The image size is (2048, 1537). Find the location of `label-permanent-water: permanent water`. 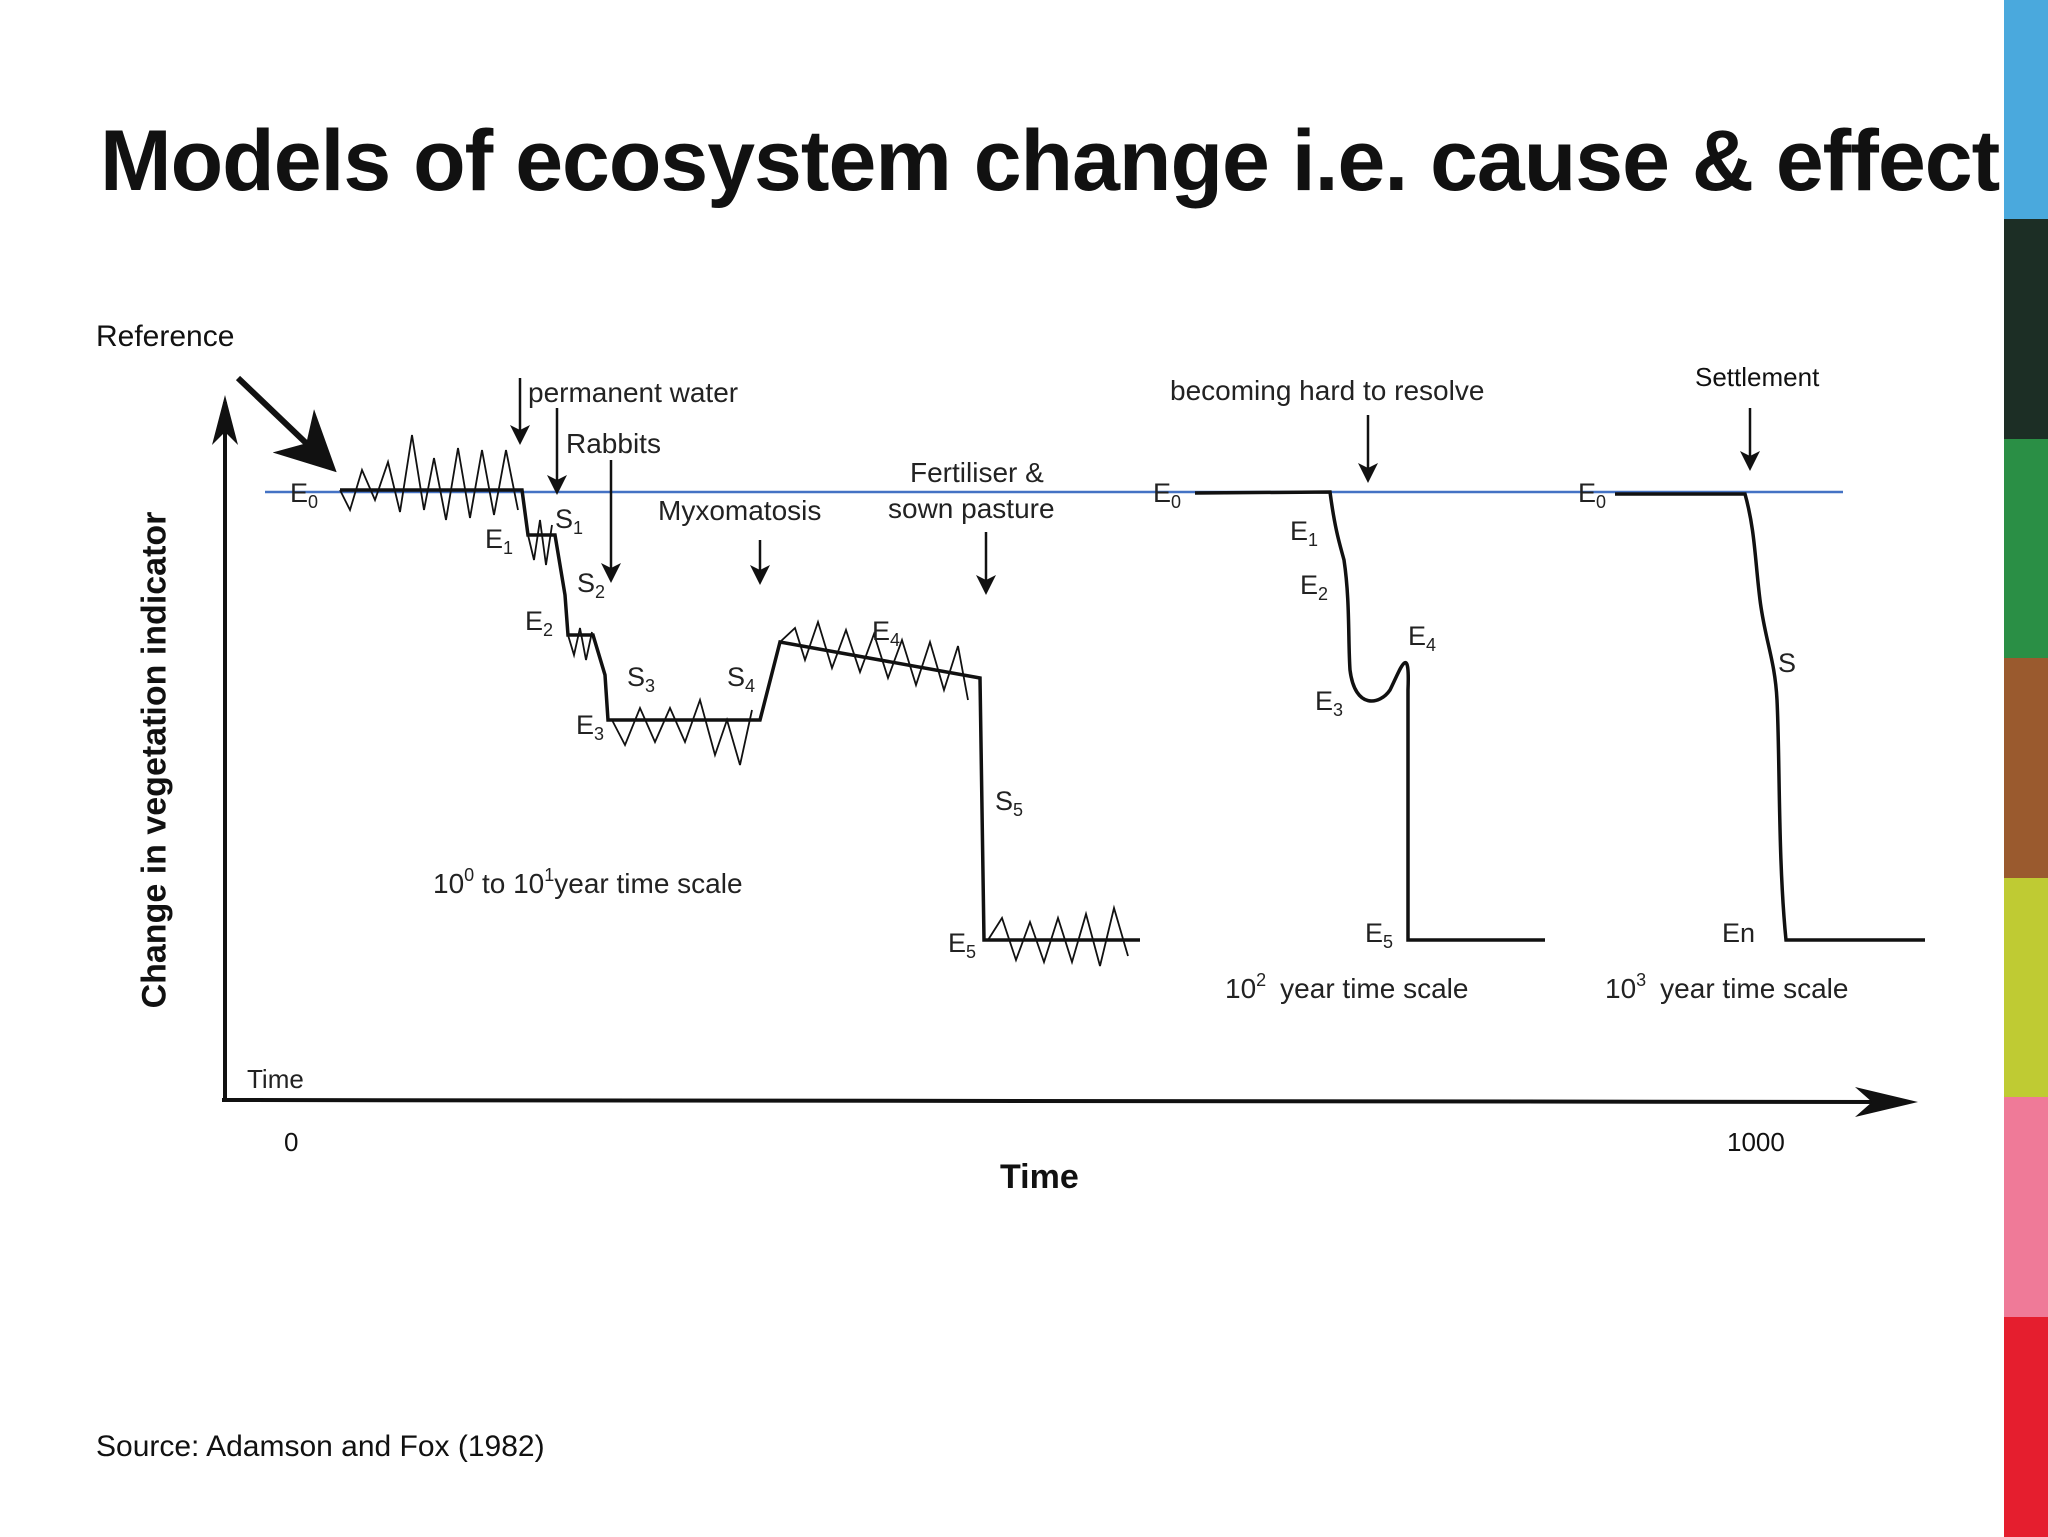

label-permanent-water: permanent water is located at coordinates (633, 392).